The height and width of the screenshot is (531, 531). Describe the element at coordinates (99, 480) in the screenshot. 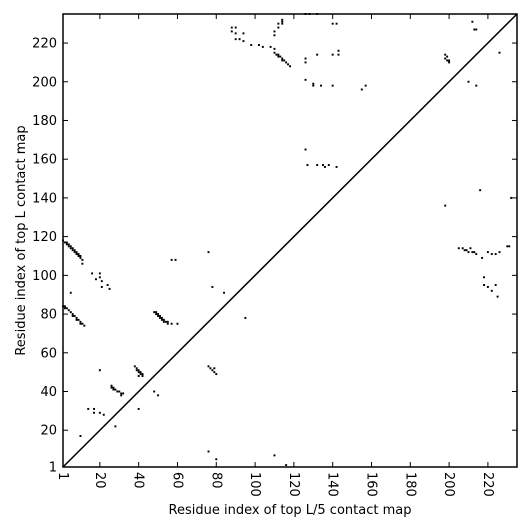

I see `x-tick-label: 20` at that location.